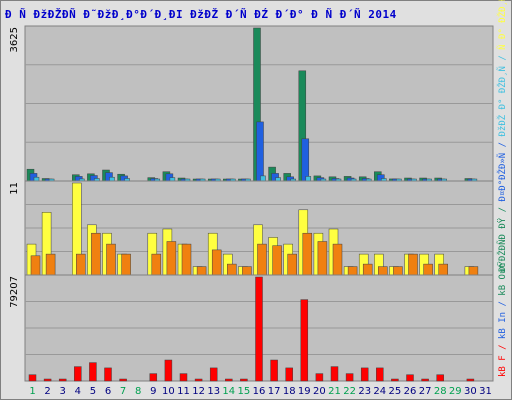 Image resolution: width=512 pixels, height=400 pixels. What do you see at coordinates (14, 39) in the screenshot?
I see `y-max-label-traffic: 3625` at bounding box center [14, 39].